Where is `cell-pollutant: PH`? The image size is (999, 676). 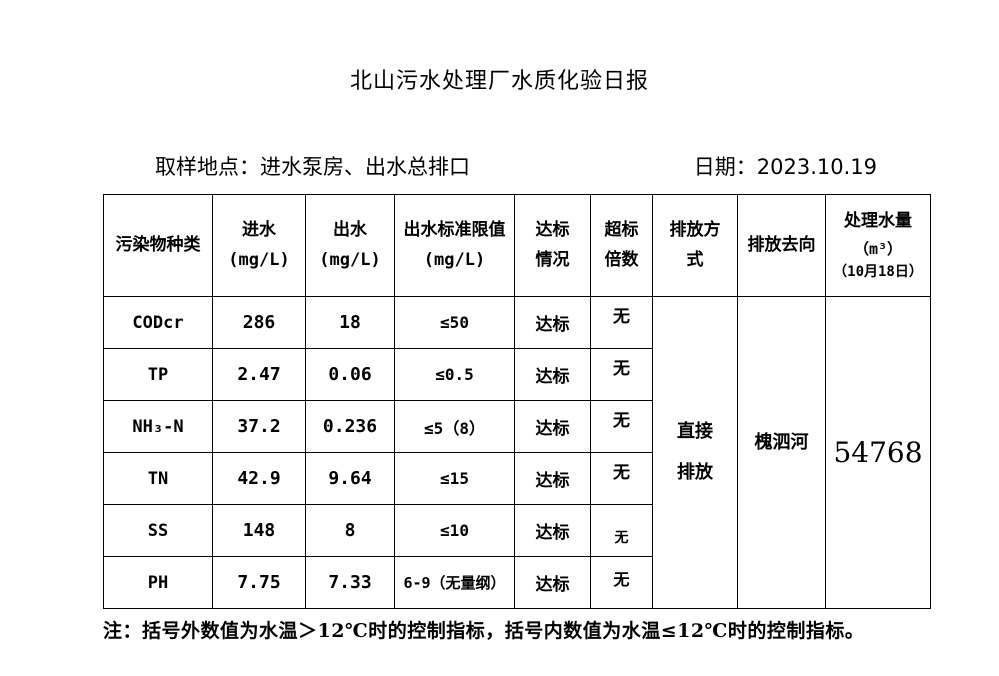
cell-pollutant: PH is located at coordinates (158, 582).